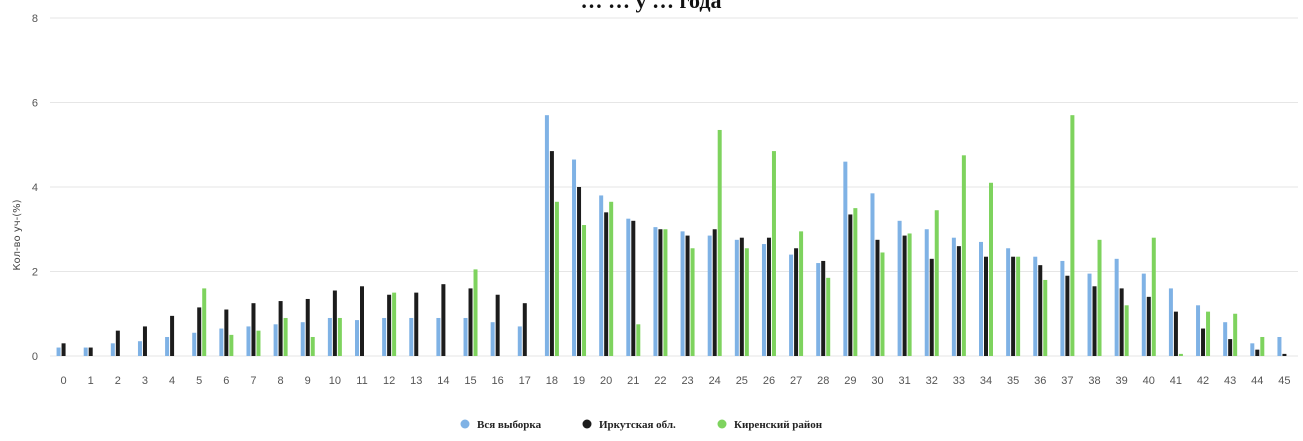  I want to click on x-tick-label: 23, so click(687, 381).